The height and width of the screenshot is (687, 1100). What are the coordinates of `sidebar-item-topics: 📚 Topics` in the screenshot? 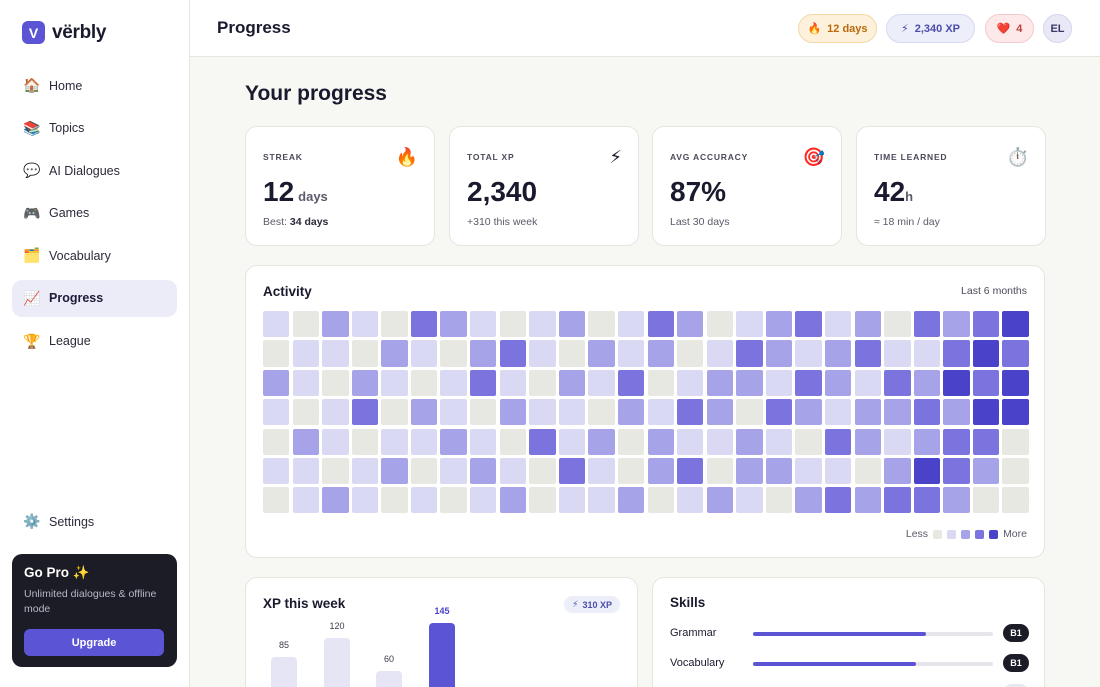 It's located at (94, 128).